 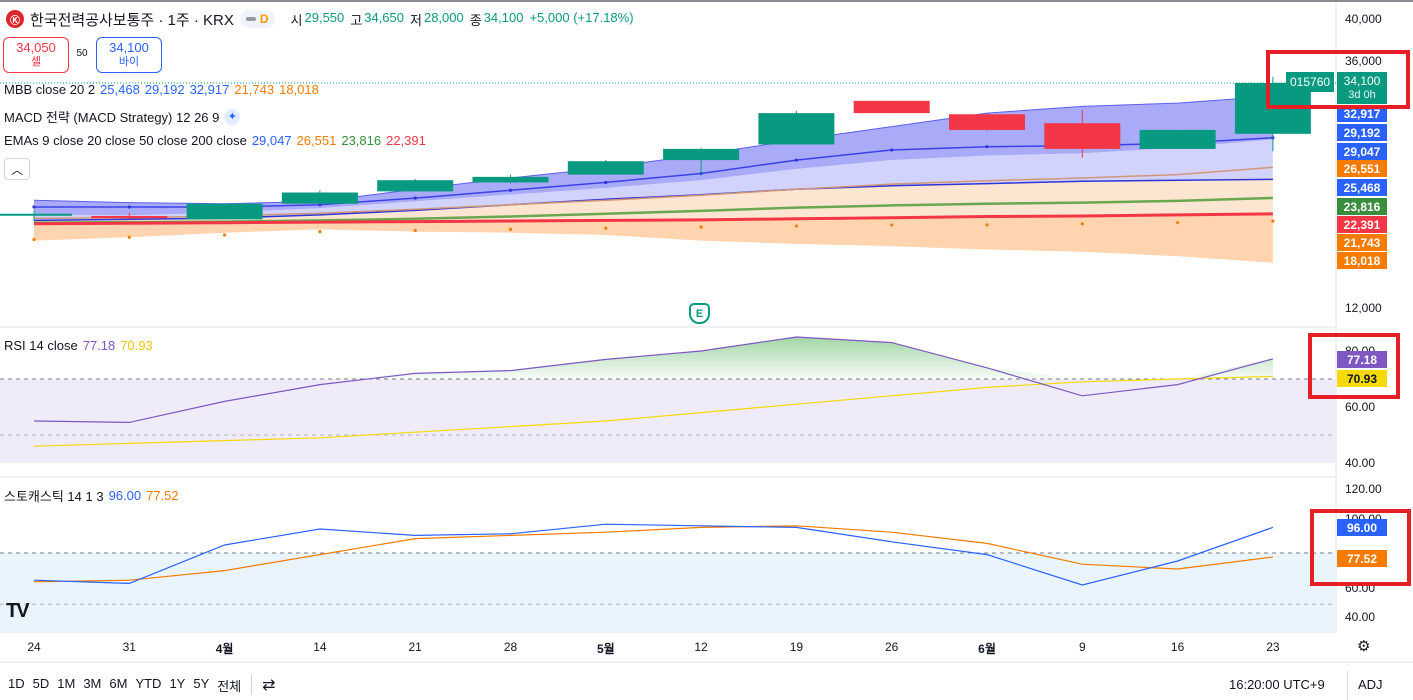 I want to click on rsi-line, so click(x=653, y=380).